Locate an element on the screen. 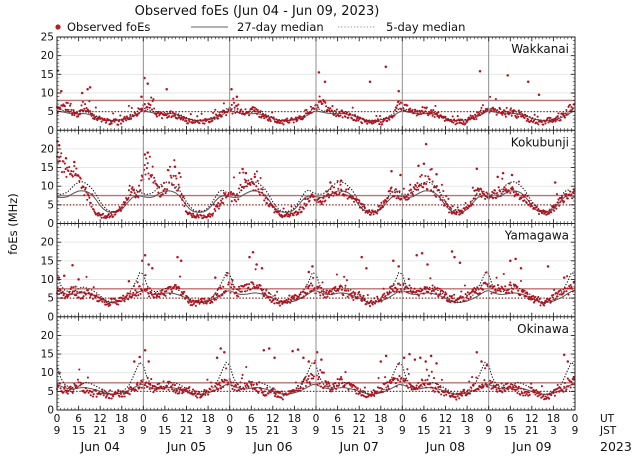 Image resolution: width=640 pixels, height=457 pixels. legend-27day-label: 27-day median is located at coordinates (280, 27).